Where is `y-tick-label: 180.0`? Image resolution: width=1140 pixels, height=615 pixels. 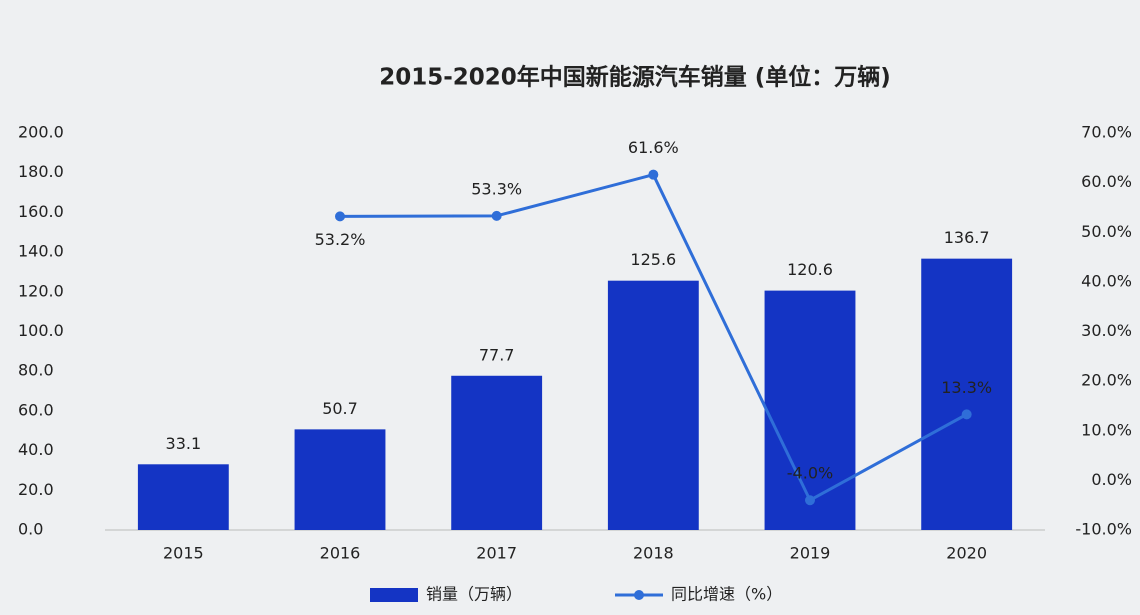 y-tick-label: 180.0 is located at coordinates (41, 171).